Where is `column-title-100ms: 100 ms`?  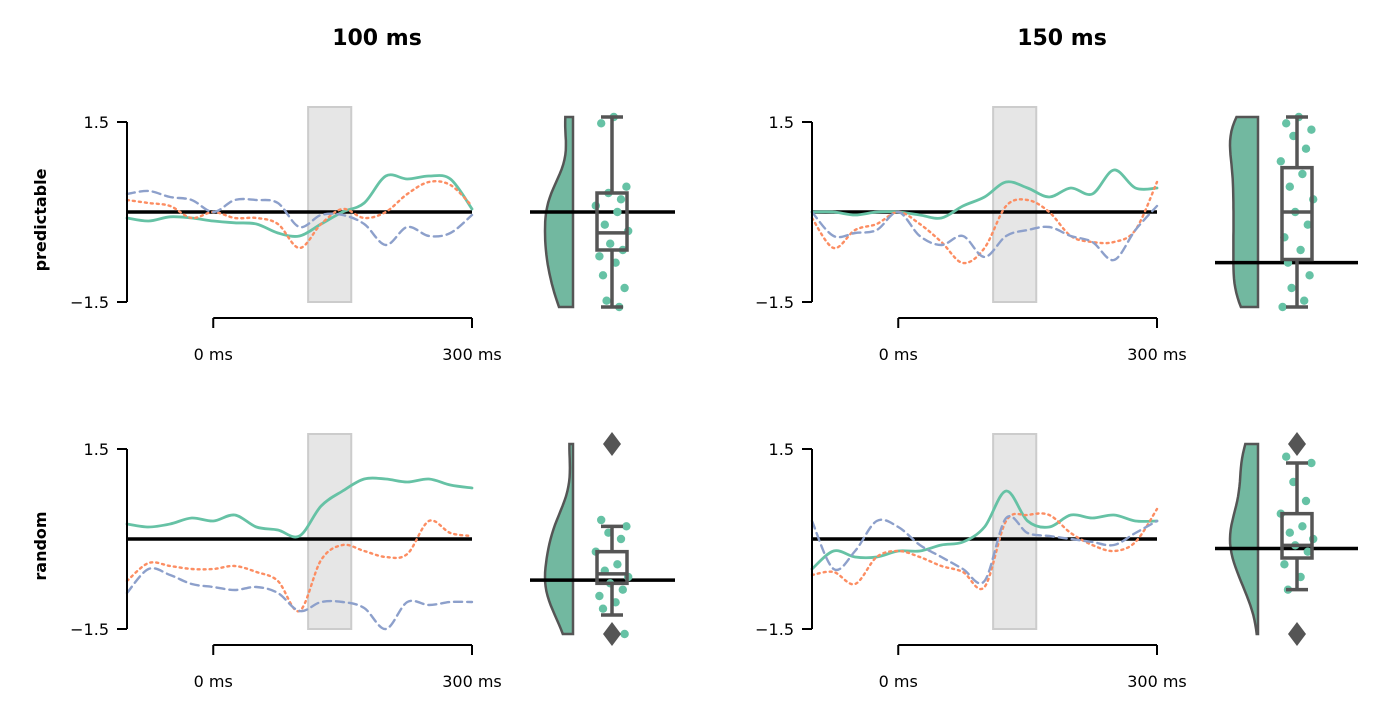
column-title-100ms: 100 ms is located at coordinates (377, 38).